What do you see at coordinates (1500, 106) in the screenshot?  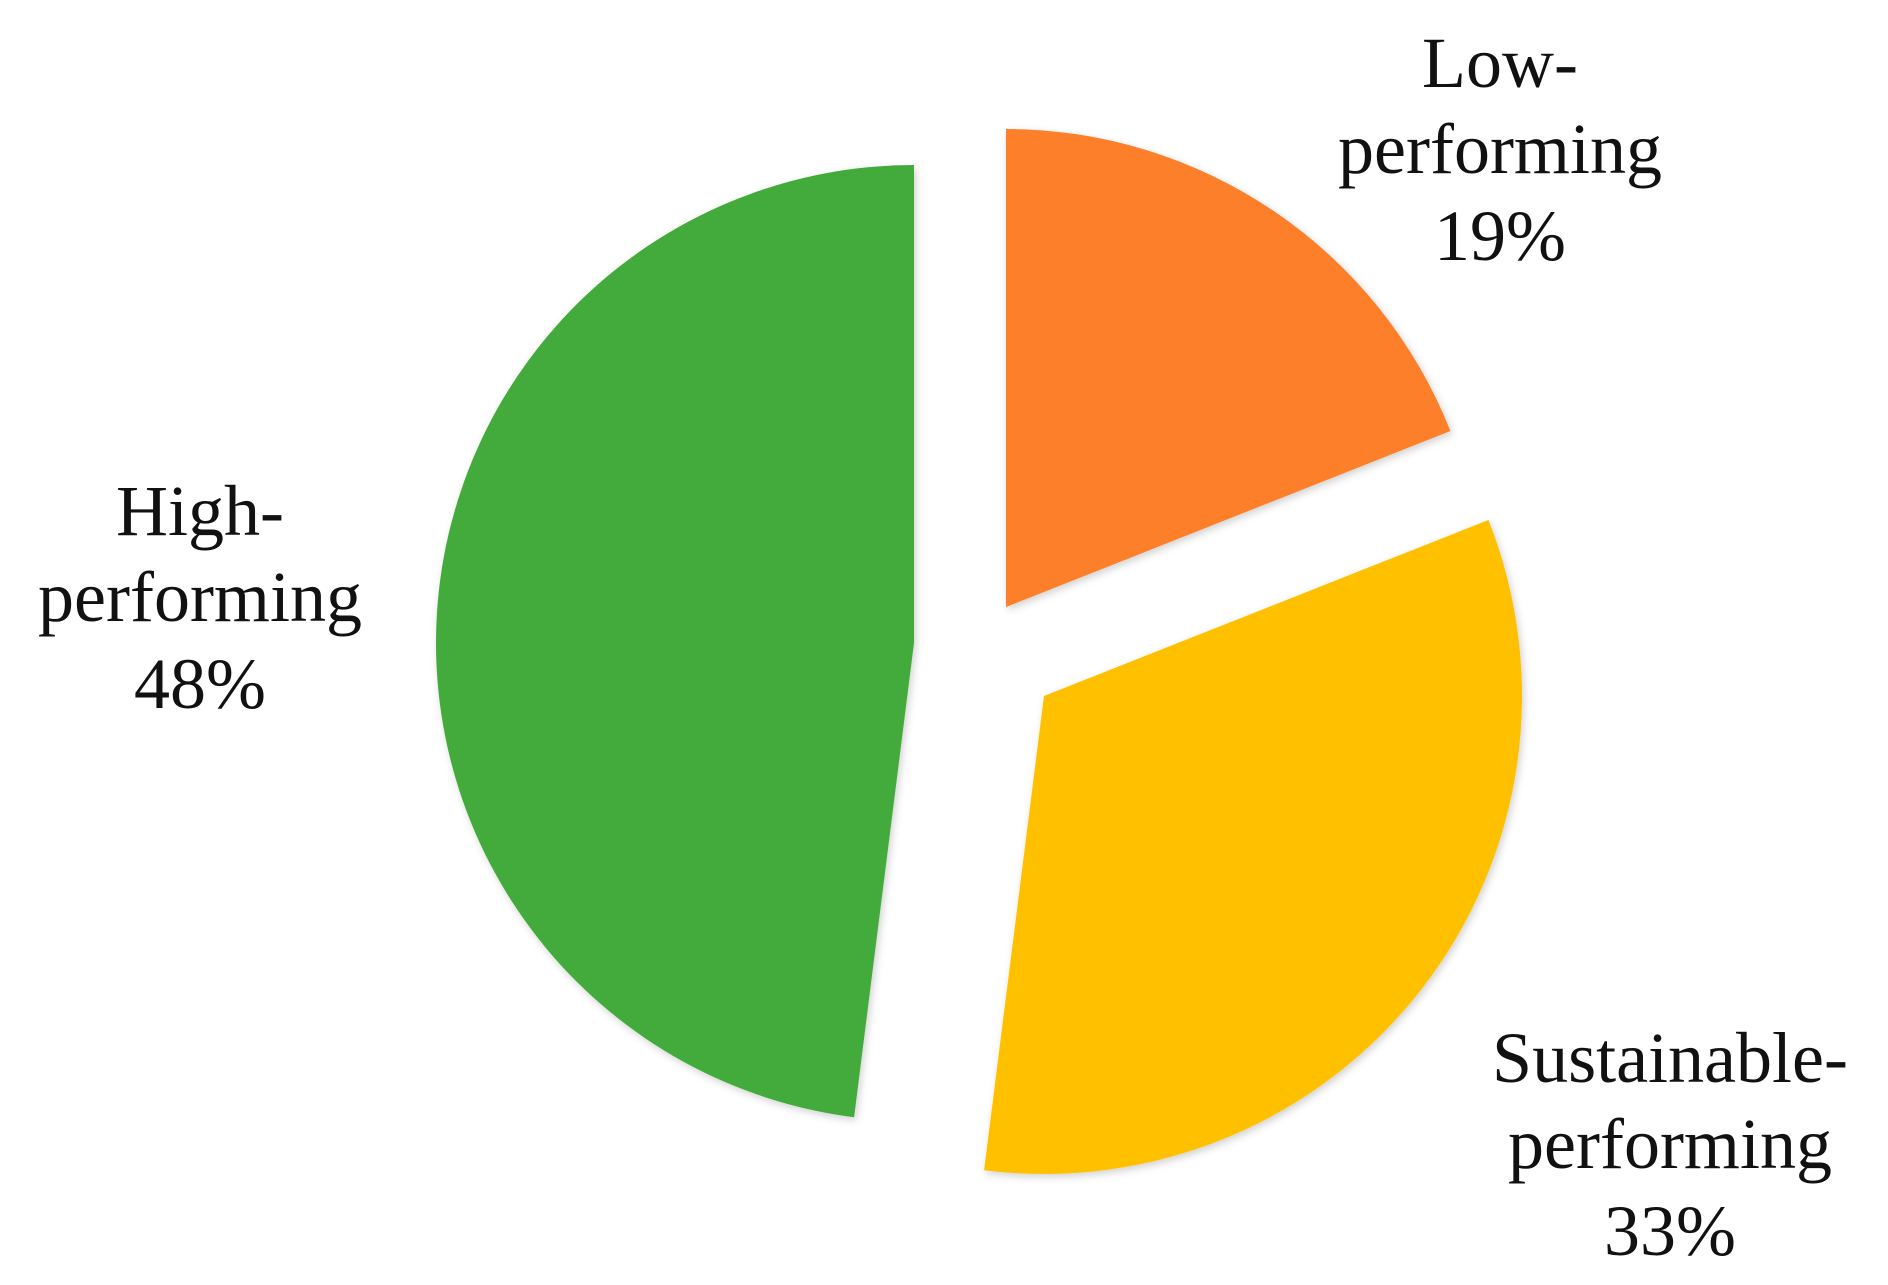 I see `slice-category: Low-performing` at bounding box center [1500, 106].